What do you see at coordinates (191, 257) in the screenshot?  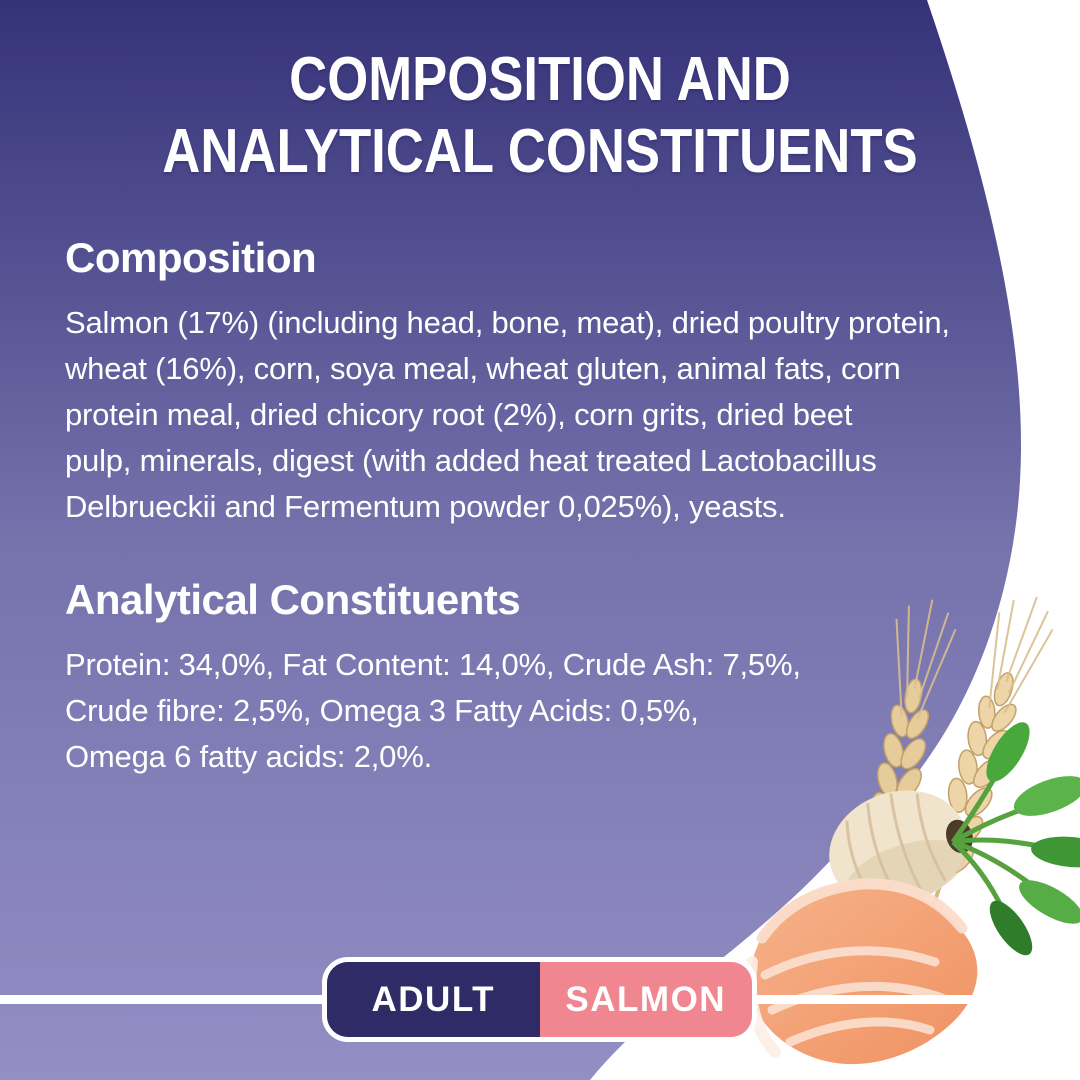 I see `composition-heading: Composition` at bounding box center [191, 257].